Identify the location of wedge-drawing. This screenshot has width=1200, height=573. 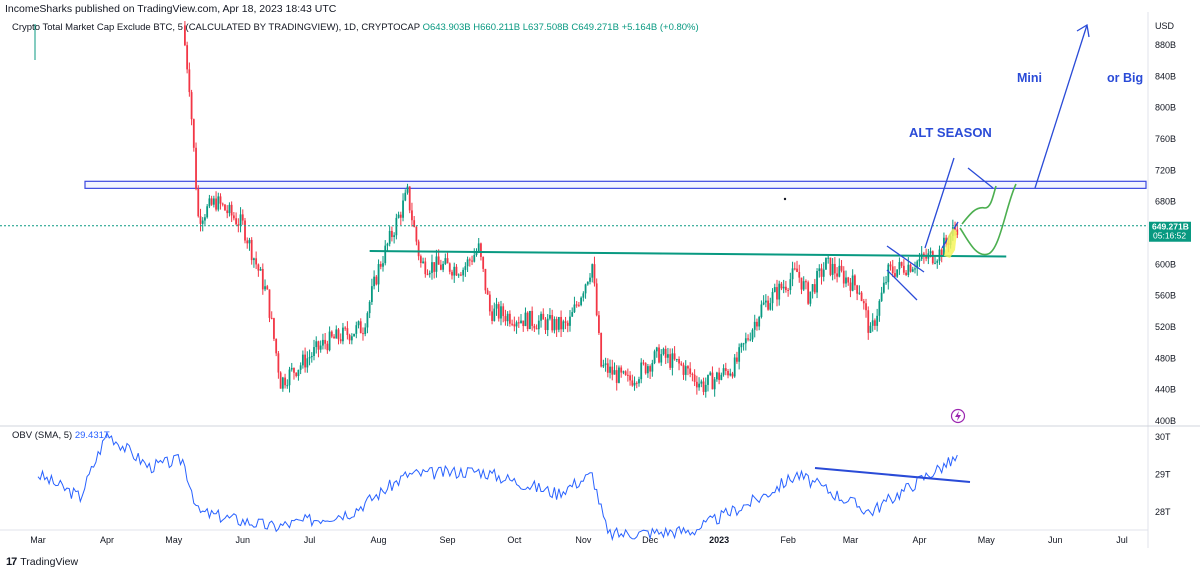
(922, 229).